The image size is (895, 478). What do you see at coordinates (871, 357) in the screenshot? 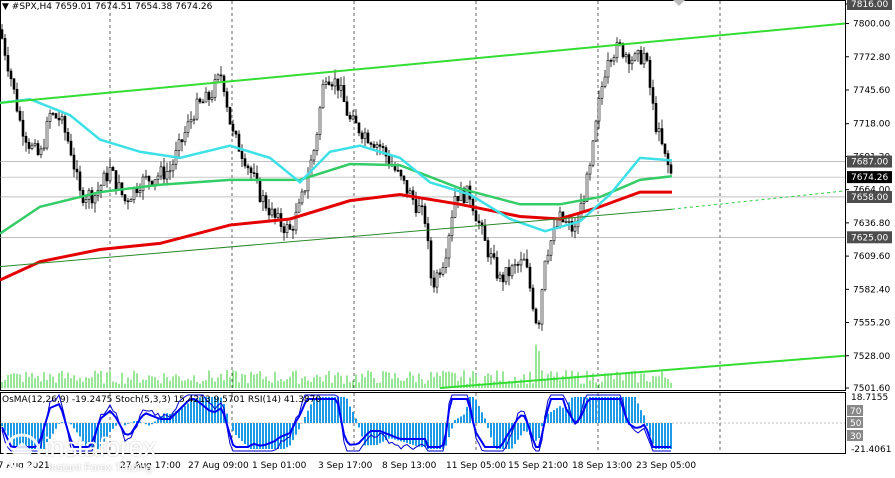
I see `price-tick-label: 7528.00` at bounding box center [871, 357].